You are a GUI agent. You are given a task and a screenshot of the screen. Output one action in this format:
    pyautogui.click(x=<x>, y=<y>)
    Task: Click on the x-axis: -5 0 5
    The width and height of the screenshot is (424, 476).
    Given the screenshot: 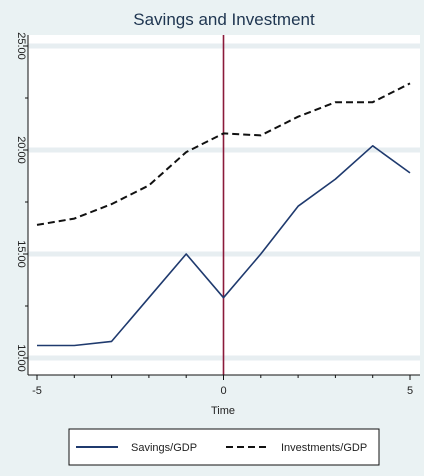 What is the action you would take?
    pyautogui.click(x=224, y=385)
    